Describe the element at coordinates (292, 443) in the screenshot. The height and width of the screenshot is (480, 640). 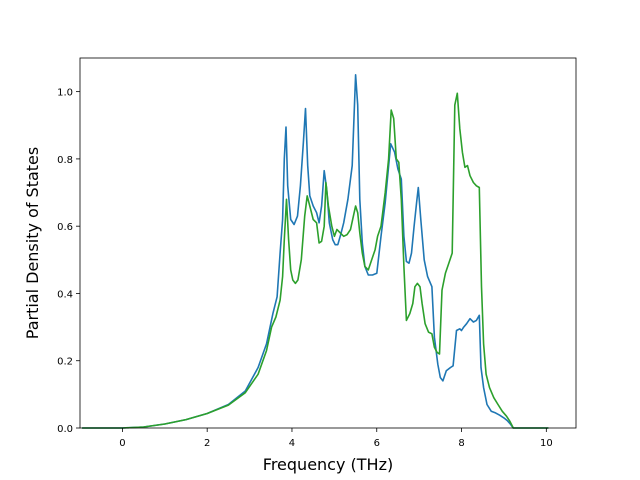
I see `x-tick-label: 4` at that location.